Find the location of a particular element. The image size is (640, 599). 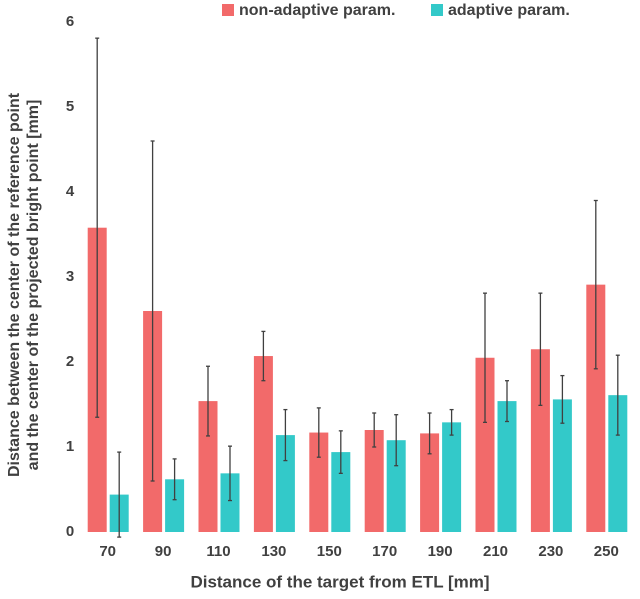

x-tick-label: 110 is located at coordinates (218, 551).